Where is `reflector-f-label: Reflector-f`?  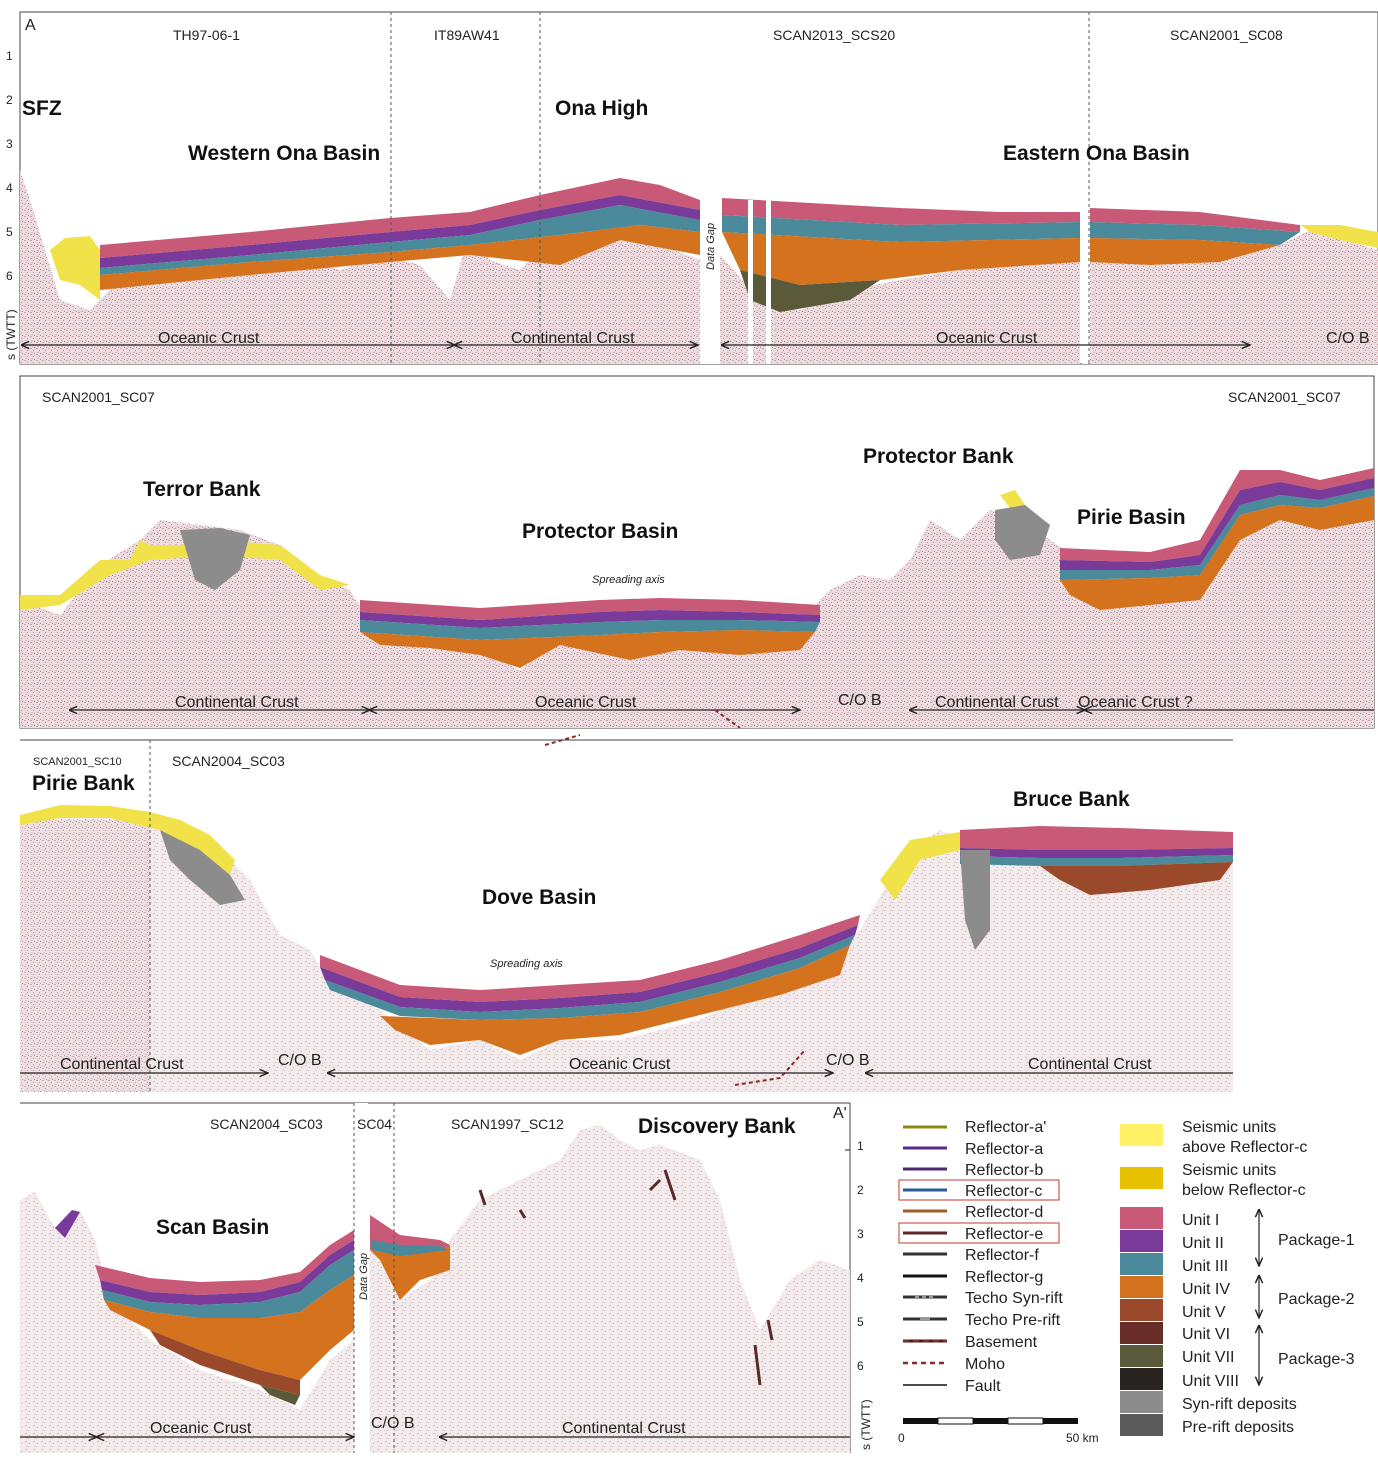 reflector-f-label: Reflector-f is located at coordinates (1002, 1255).